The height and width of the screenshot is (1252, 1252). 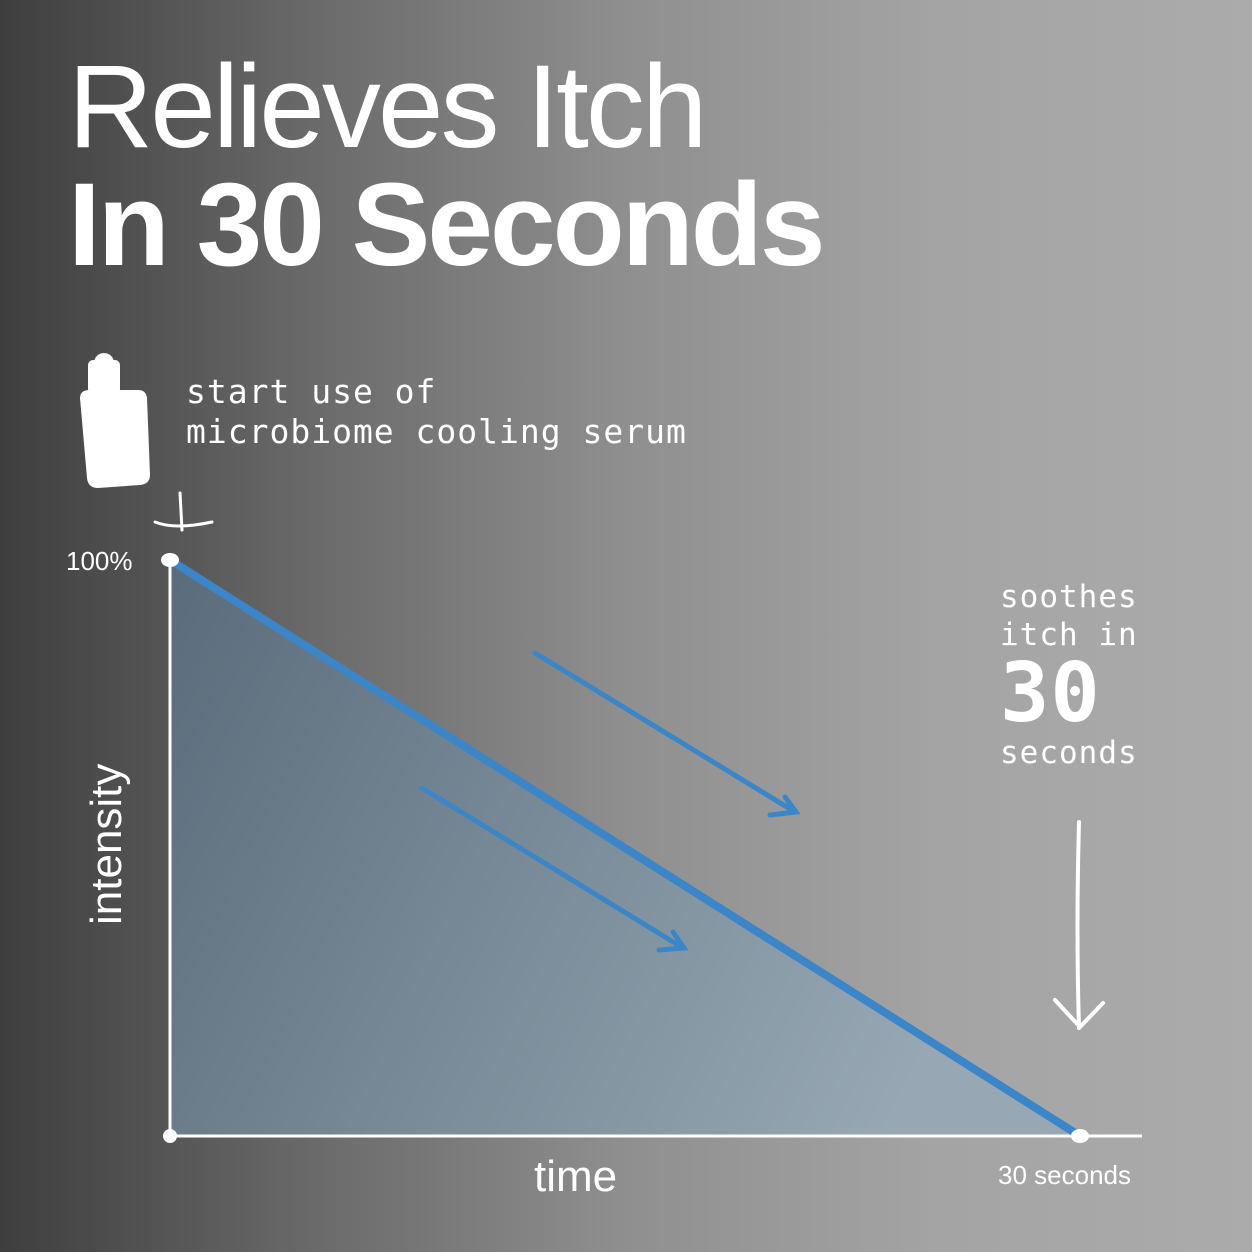 What do you see at coordinates (1064, 1175) in the screenshot?
I see `x-tick-label: 30 seconds` at bounding box center [1064, 1175].